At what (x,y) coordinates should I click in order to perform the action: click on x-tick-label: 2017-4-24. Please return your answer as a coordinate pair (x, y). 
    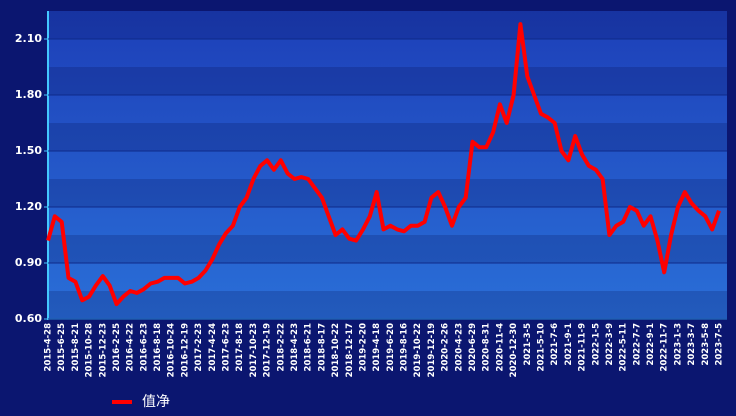
    Looking at the image, I should click on (213, 347).